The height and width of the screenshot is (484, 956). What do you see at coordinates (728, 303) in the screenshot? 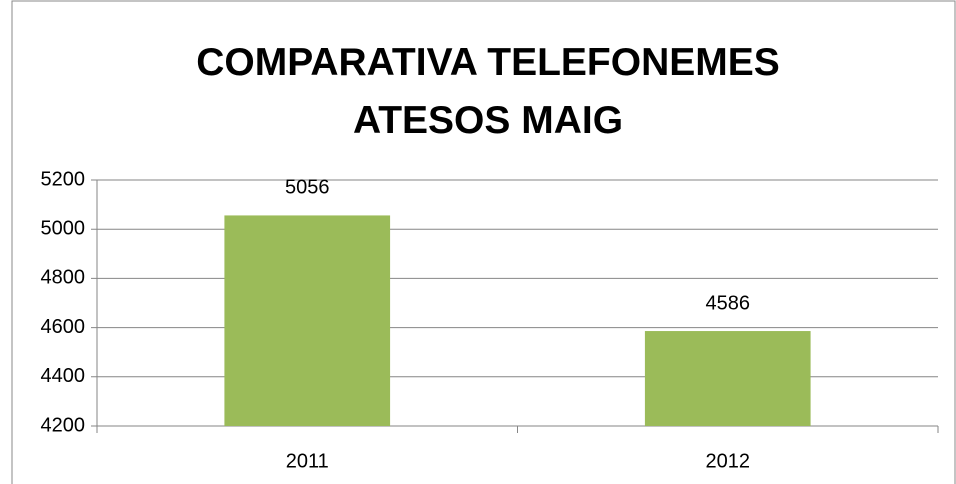
I see `data-label: 4586` at bounding box center [728, 303].